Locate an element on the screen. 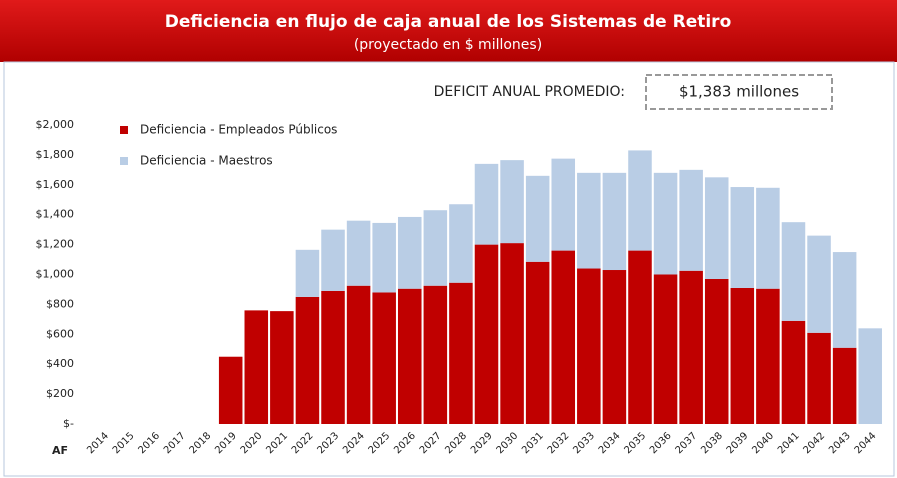 The image size is (897, 478). chart-subtitle: (proyectado en $ millones) is located at coordinates (448, 45).